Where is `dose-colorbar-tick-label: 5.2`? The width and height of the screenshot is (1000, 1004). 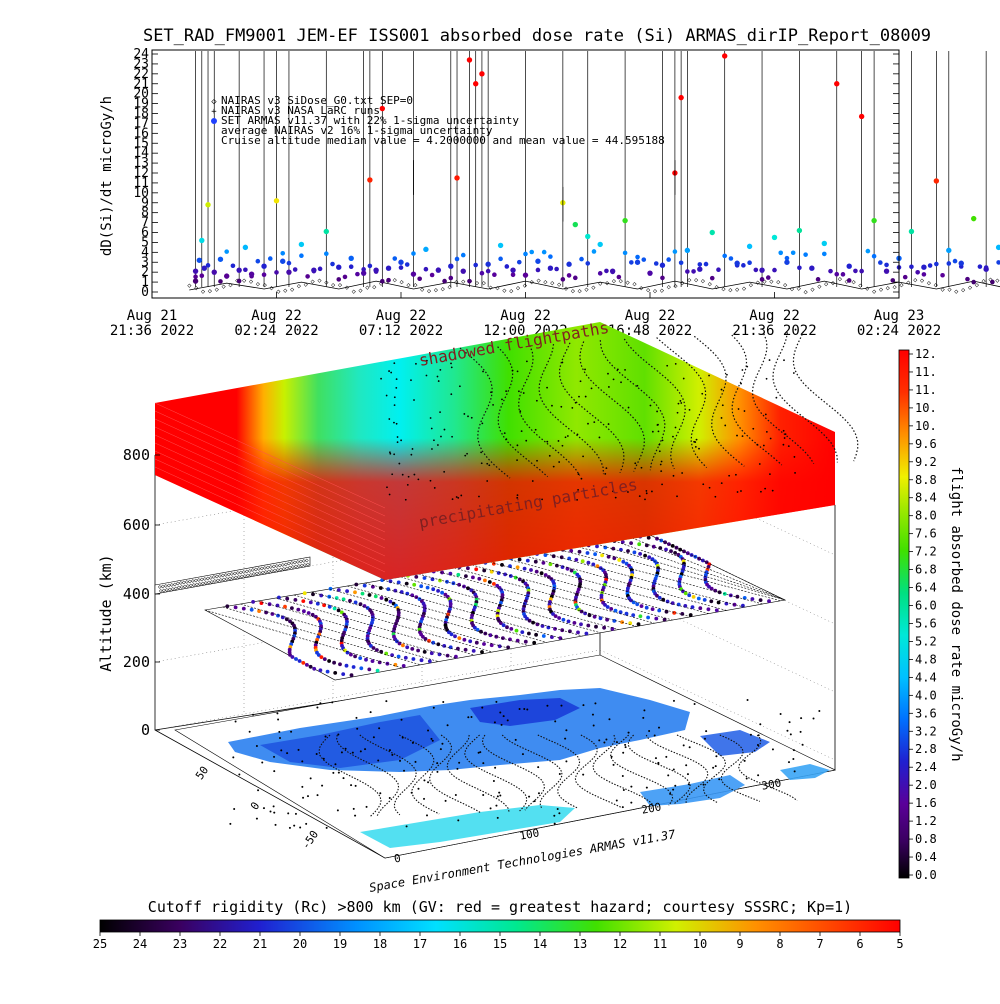
dose-colorbar-tick-label: 5.2 is located at coordinates (926, 641).